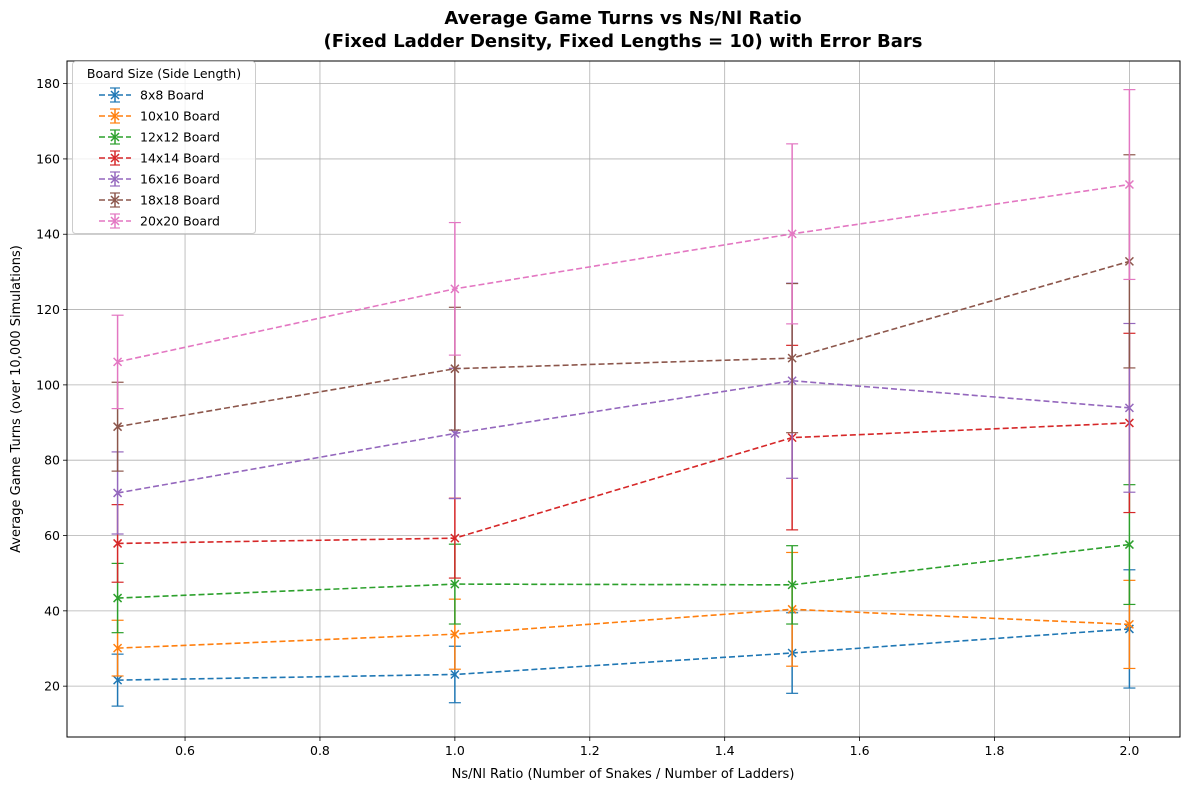 The image size is (1189, 790). Describe the element at coordinates (180, 179) in the screenshot. I see `legend-label: 16x16 Board` at that location.